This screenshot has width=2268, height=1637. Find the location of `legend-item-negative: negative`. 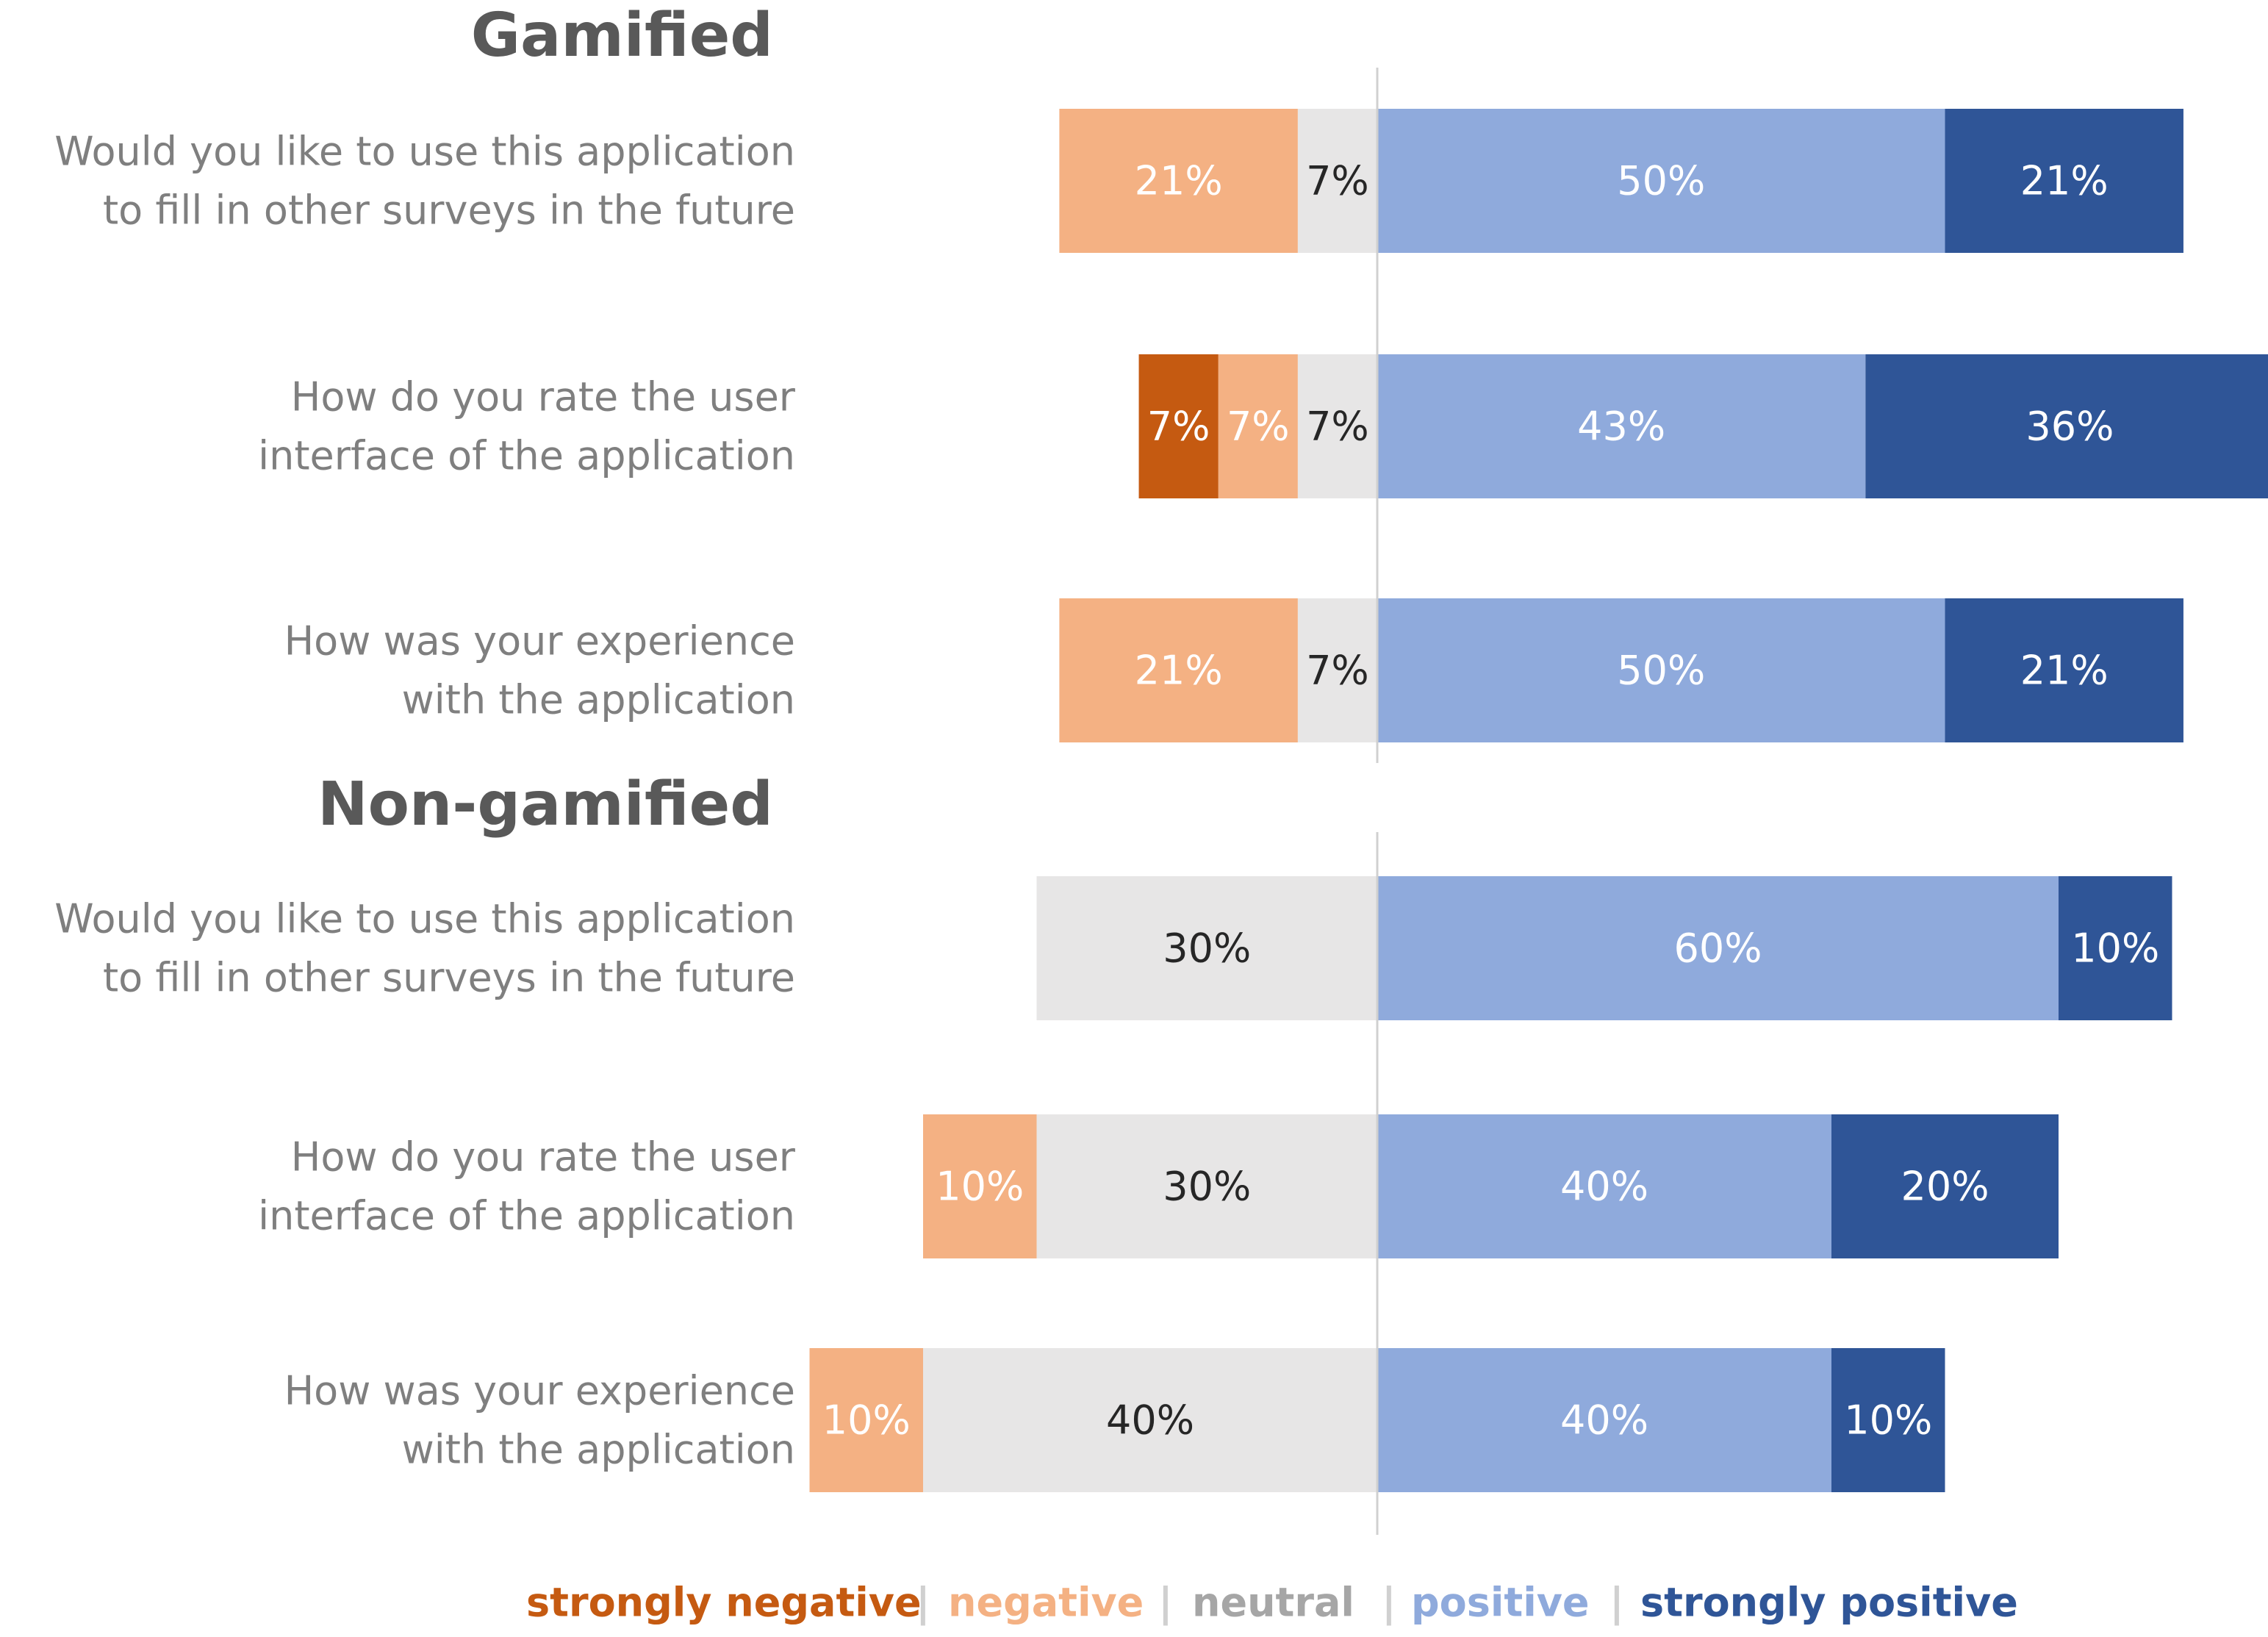

legend-item-negative: negative is located at coordinates (1046, 1603).